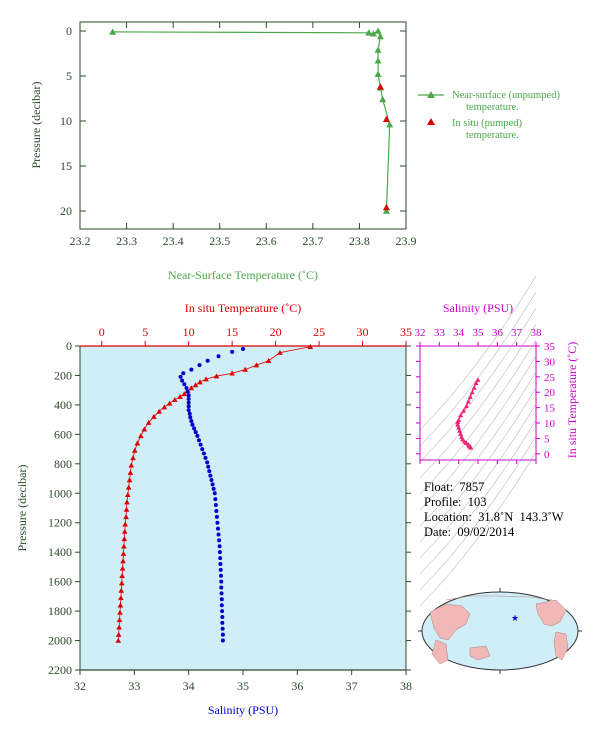  I want to click on ts-temperature-tick-label: 30, so click(550, 362).